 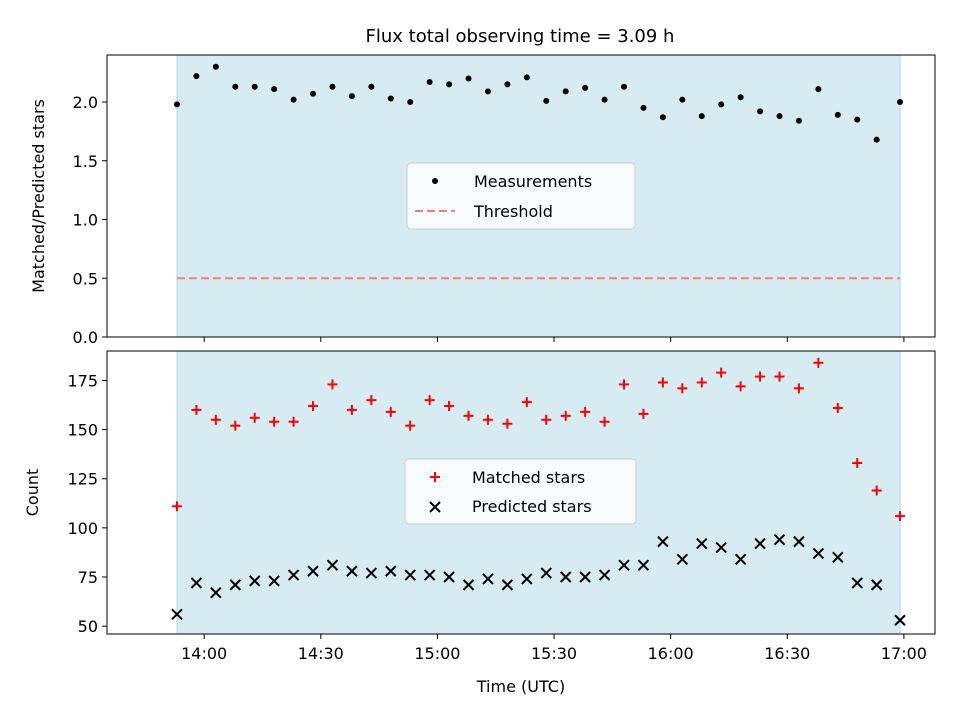 I want to click on x-tick-label: 14:00, so click(x=204, y=653).